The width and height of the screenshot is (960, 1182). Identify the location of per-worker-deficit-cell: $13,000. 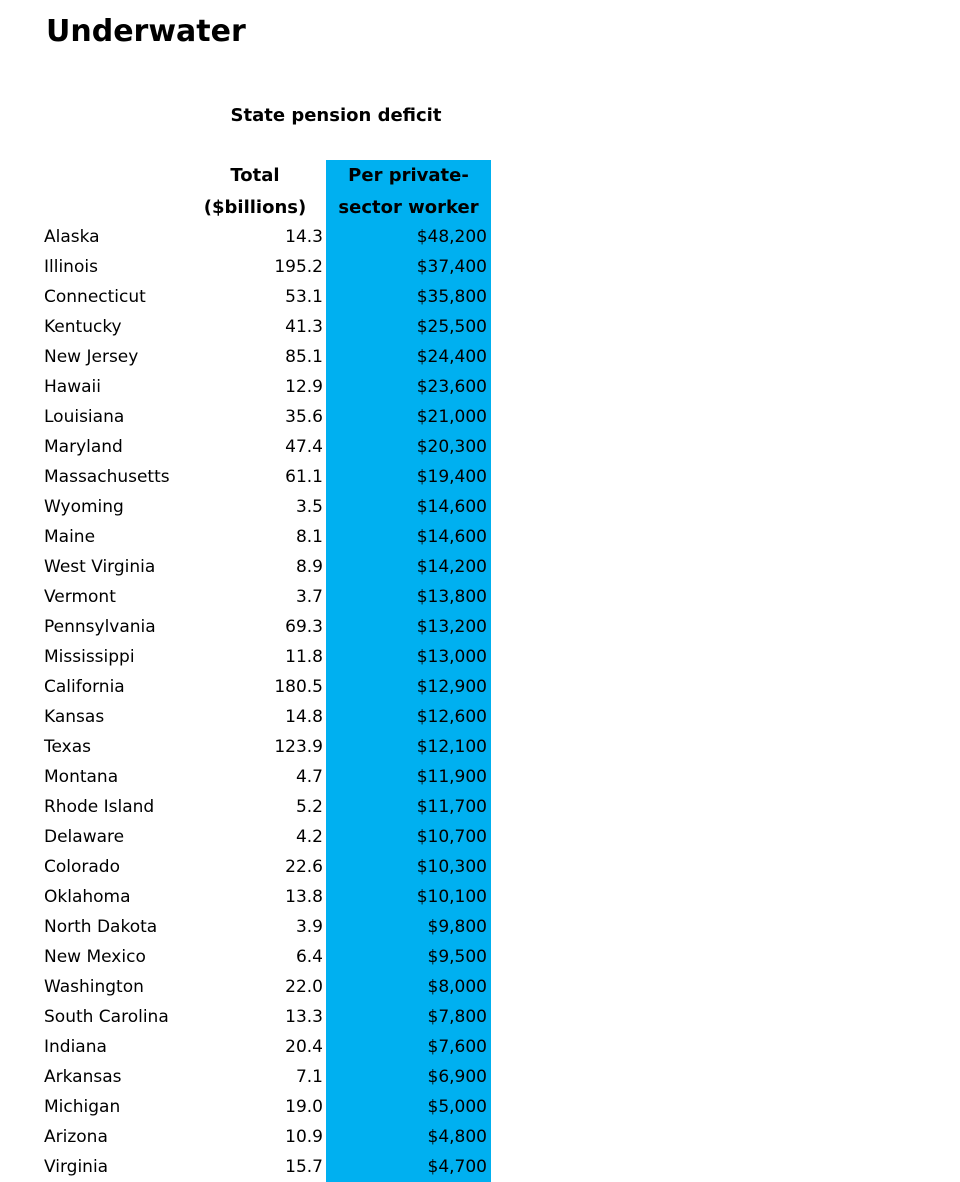
(451, 657).